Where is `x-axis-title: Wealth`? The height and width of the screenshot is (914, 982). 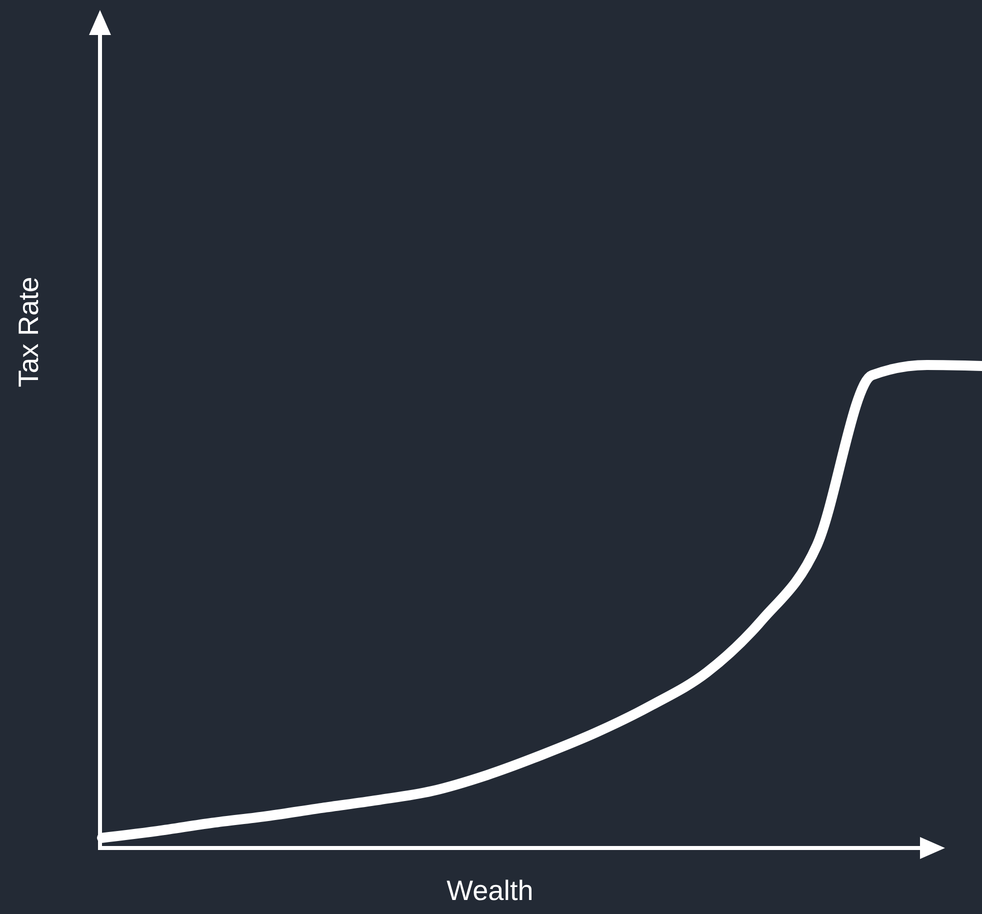
x-axis-title: Wealth is located at coordinates (490, 890).